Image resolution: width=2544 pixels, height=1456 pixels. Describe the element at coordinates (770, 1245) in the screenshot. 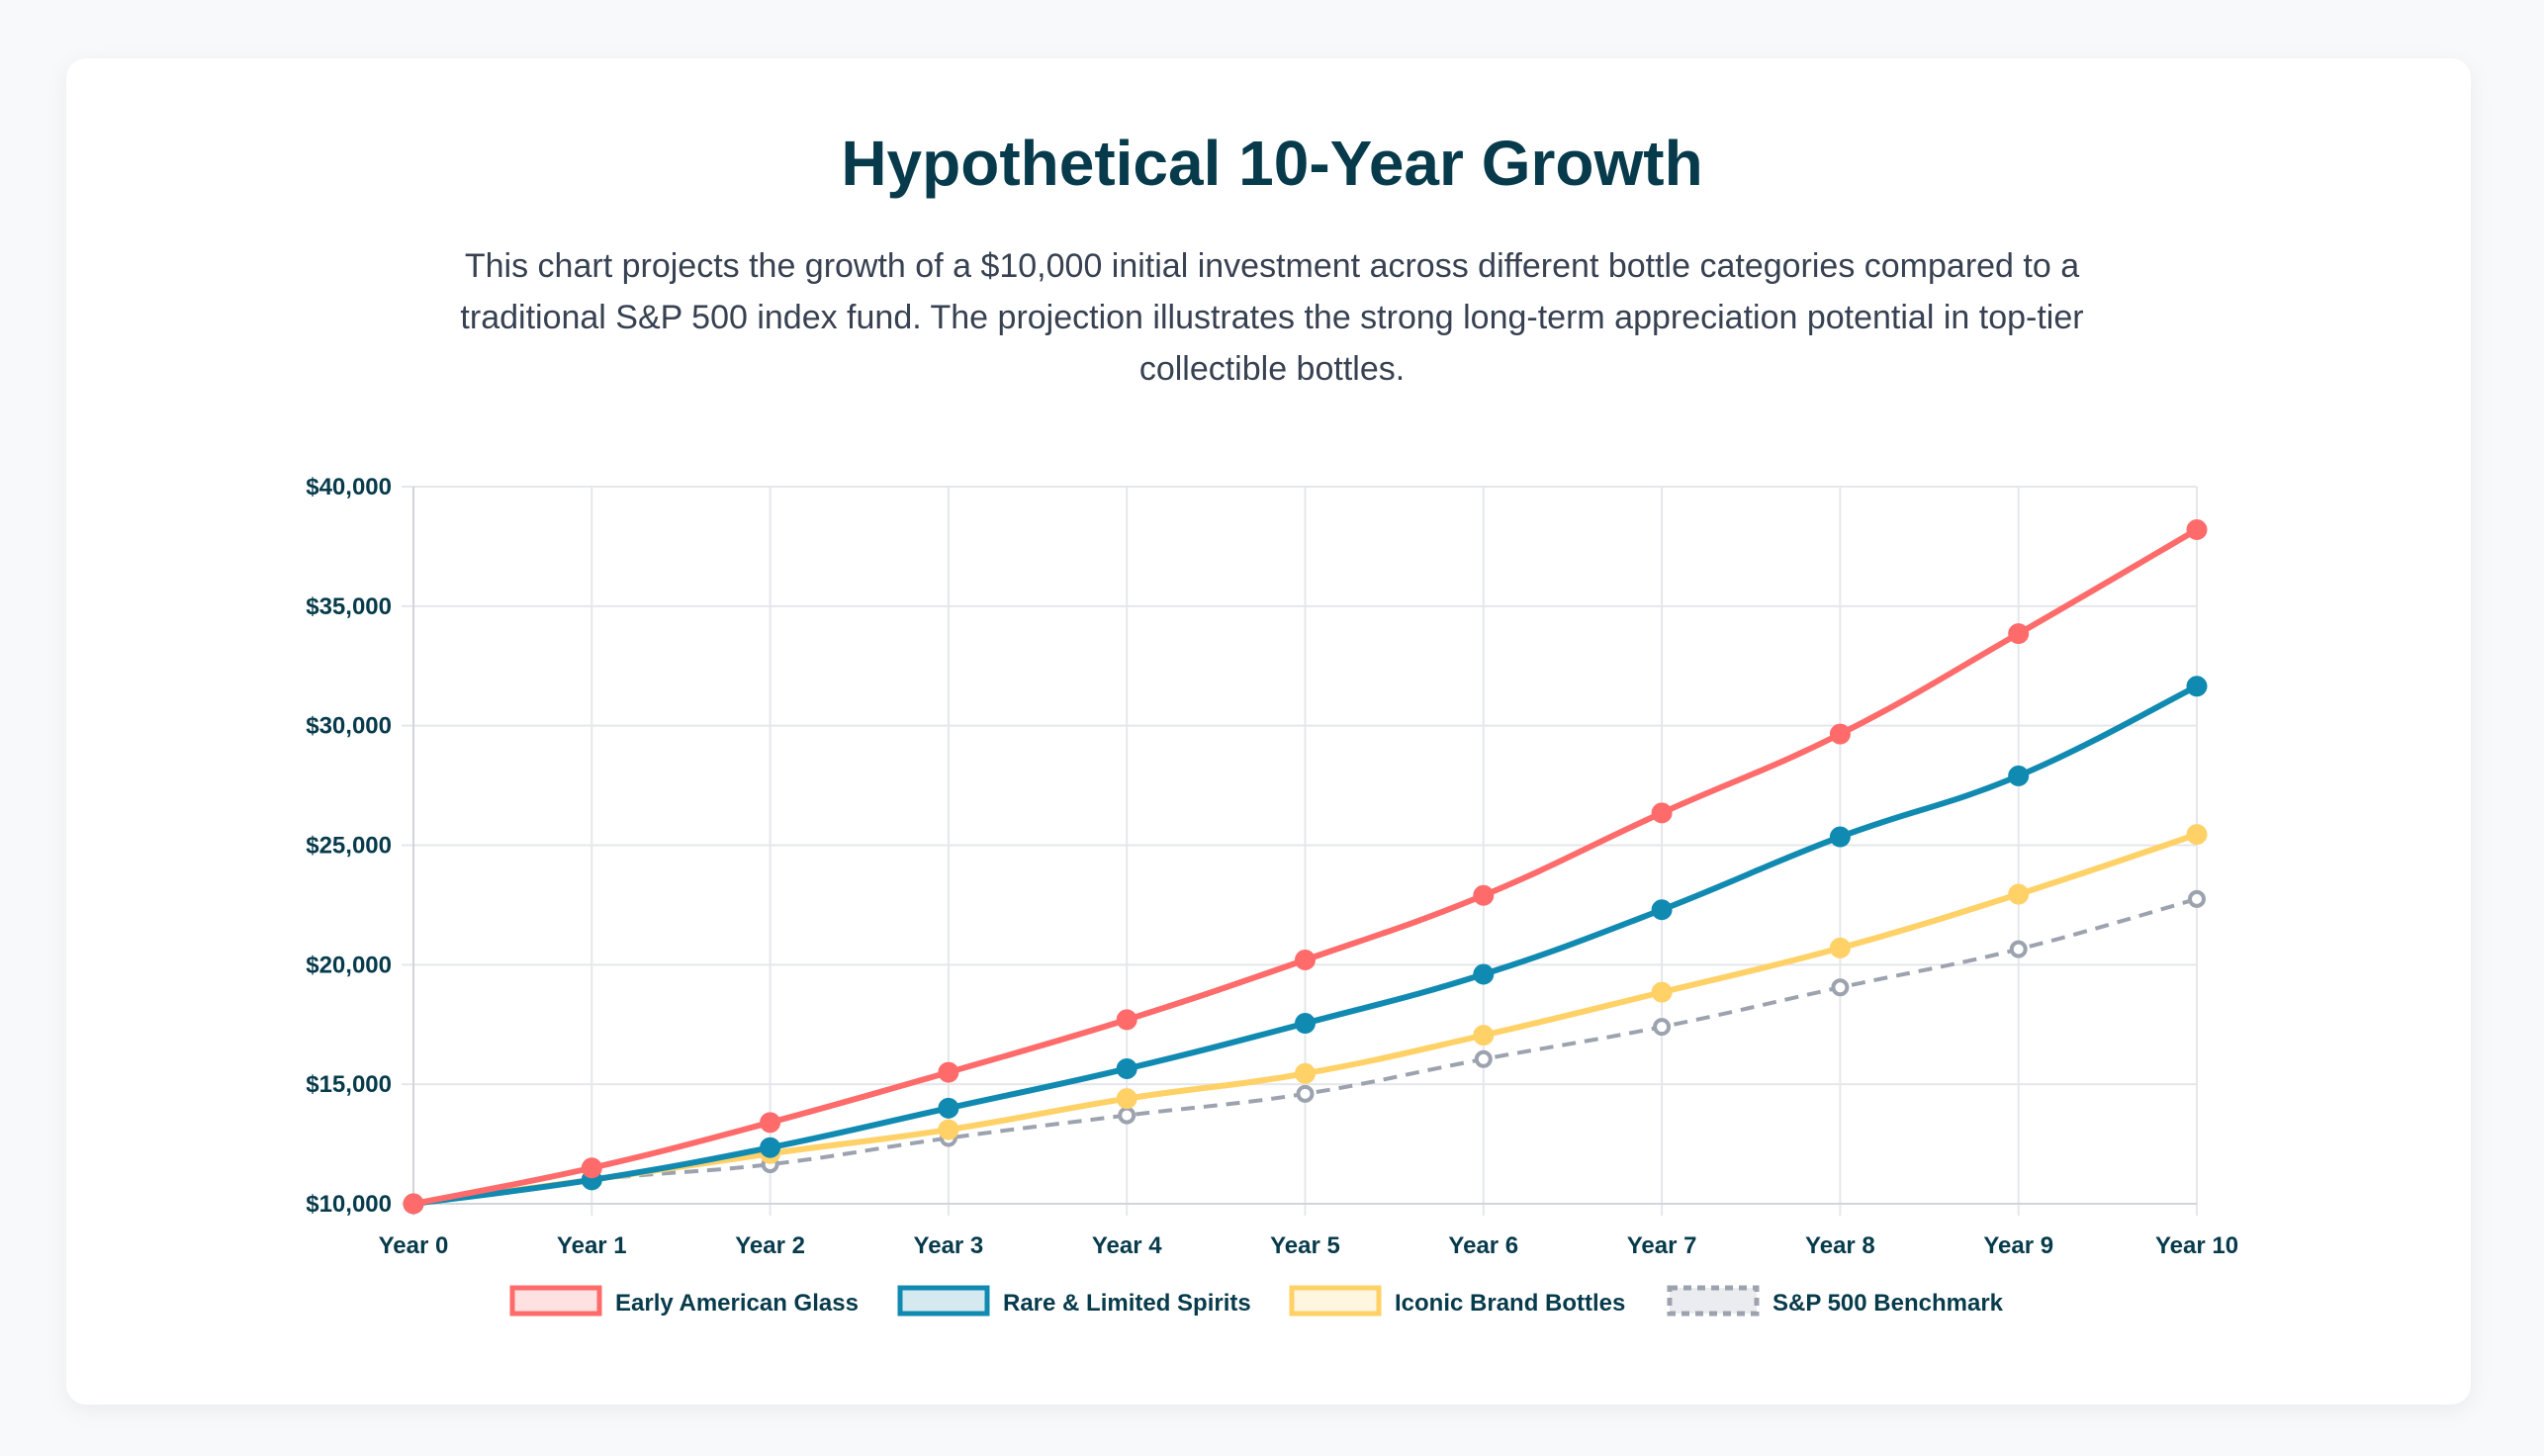

I see `x-tick-label: Year 2` at that location.